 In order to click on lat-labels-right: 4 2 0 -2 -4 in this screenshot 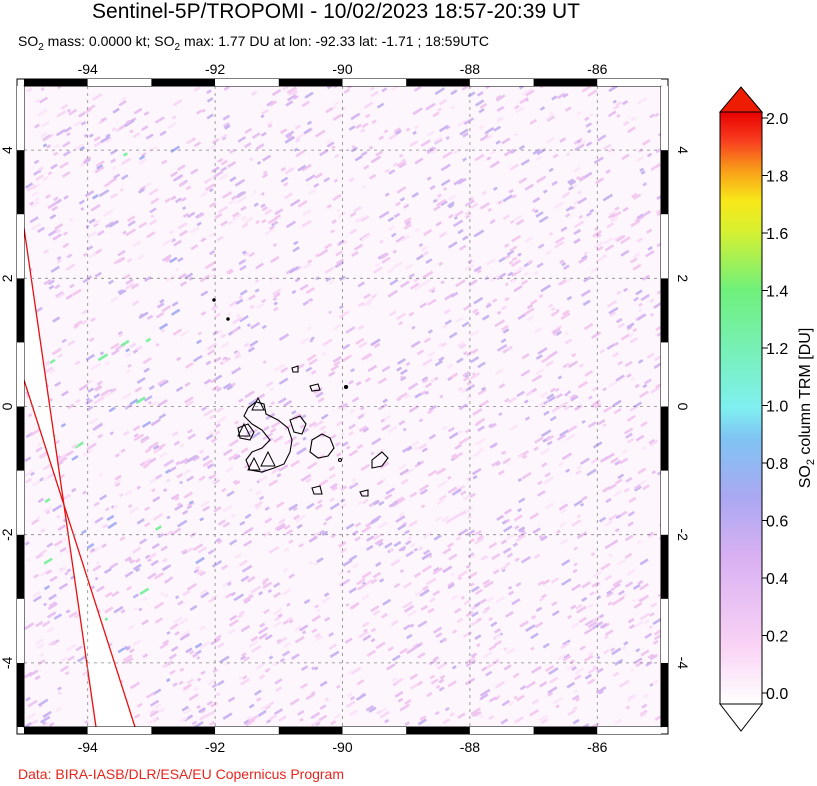, I will do `click(683, 407)`.